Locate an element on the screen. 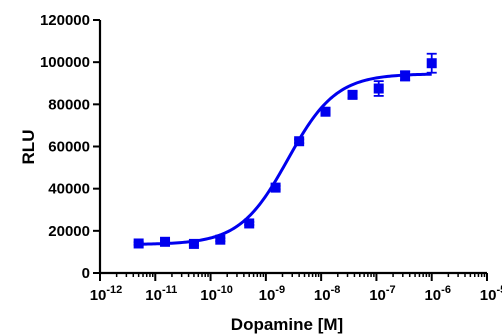 The width and height of the screenshot is (502, 335). x-tick-label: 10⁻⁷ is located at coordinates (382, 294).